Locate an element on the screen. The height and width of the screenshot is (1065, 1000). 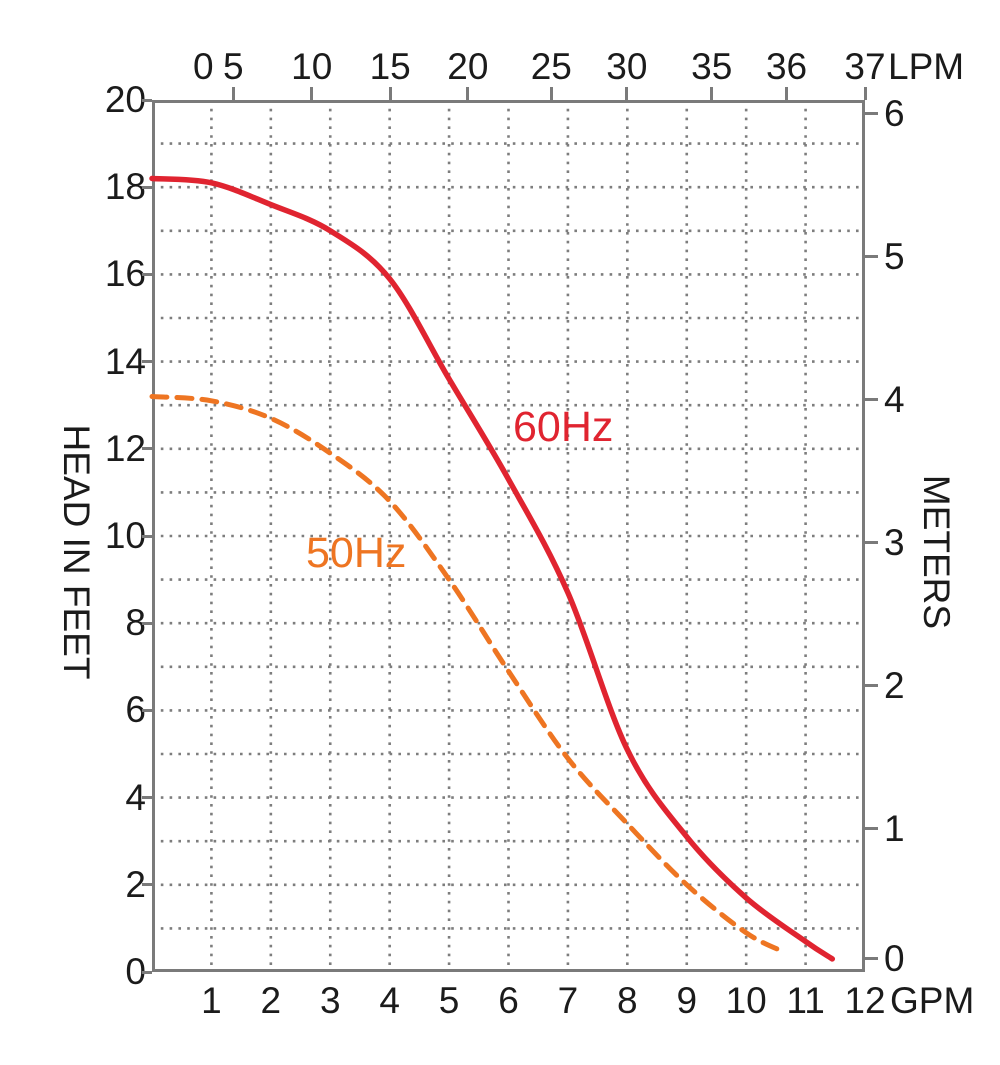
tick-label-feet-6: 6 is located at coordinates (135, 710).